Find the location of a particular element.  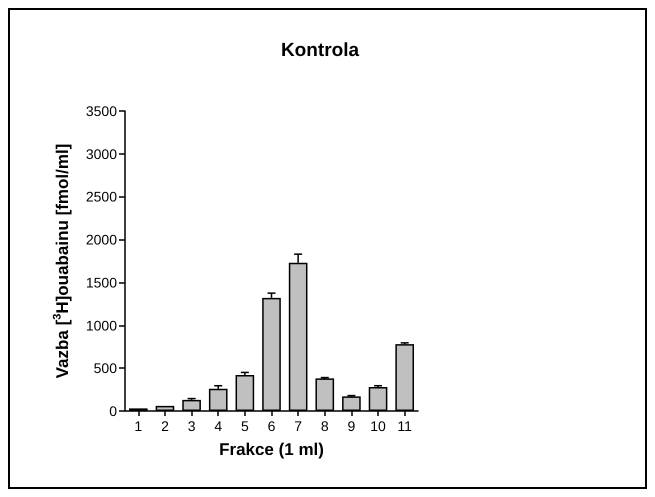

x-tick-label: 6 is located at coordinates (272, 426).